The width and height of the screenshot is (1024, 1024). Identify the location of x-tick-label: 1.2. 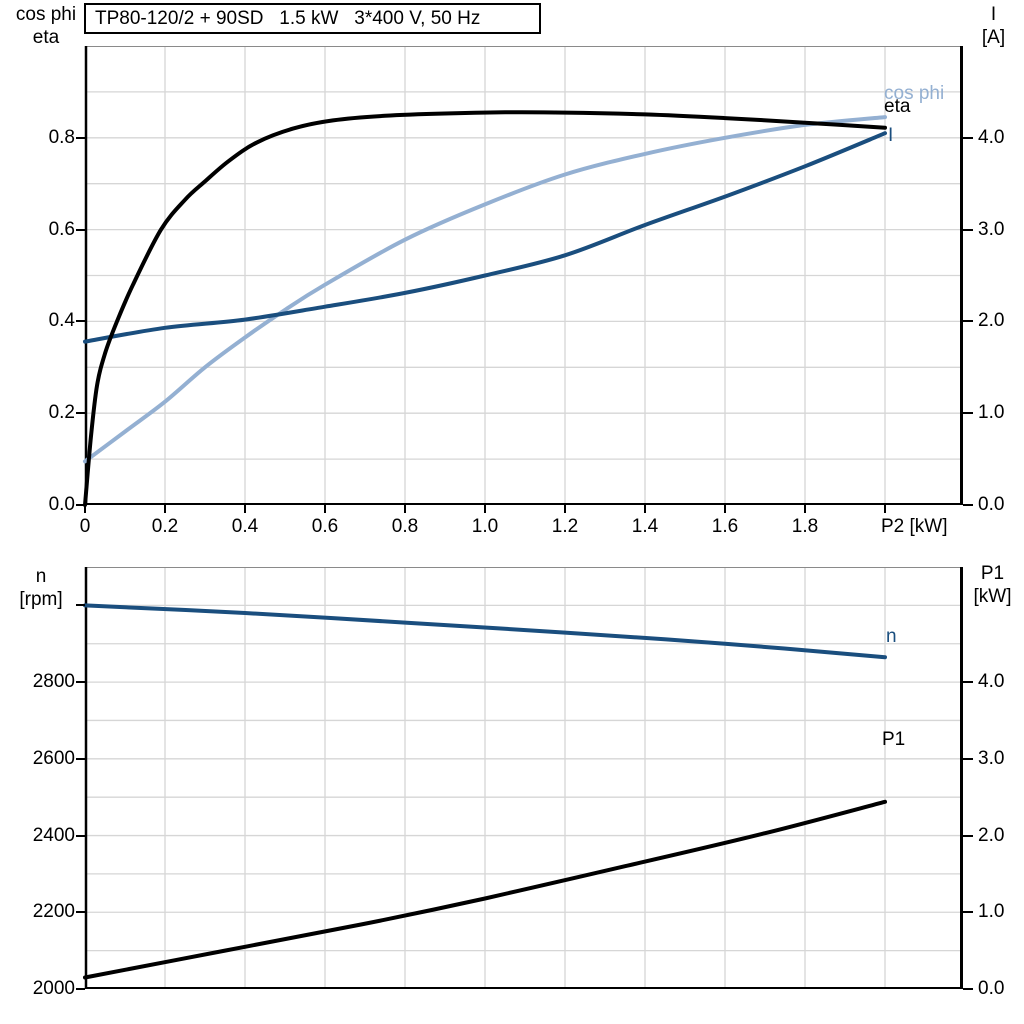
(565, 526).